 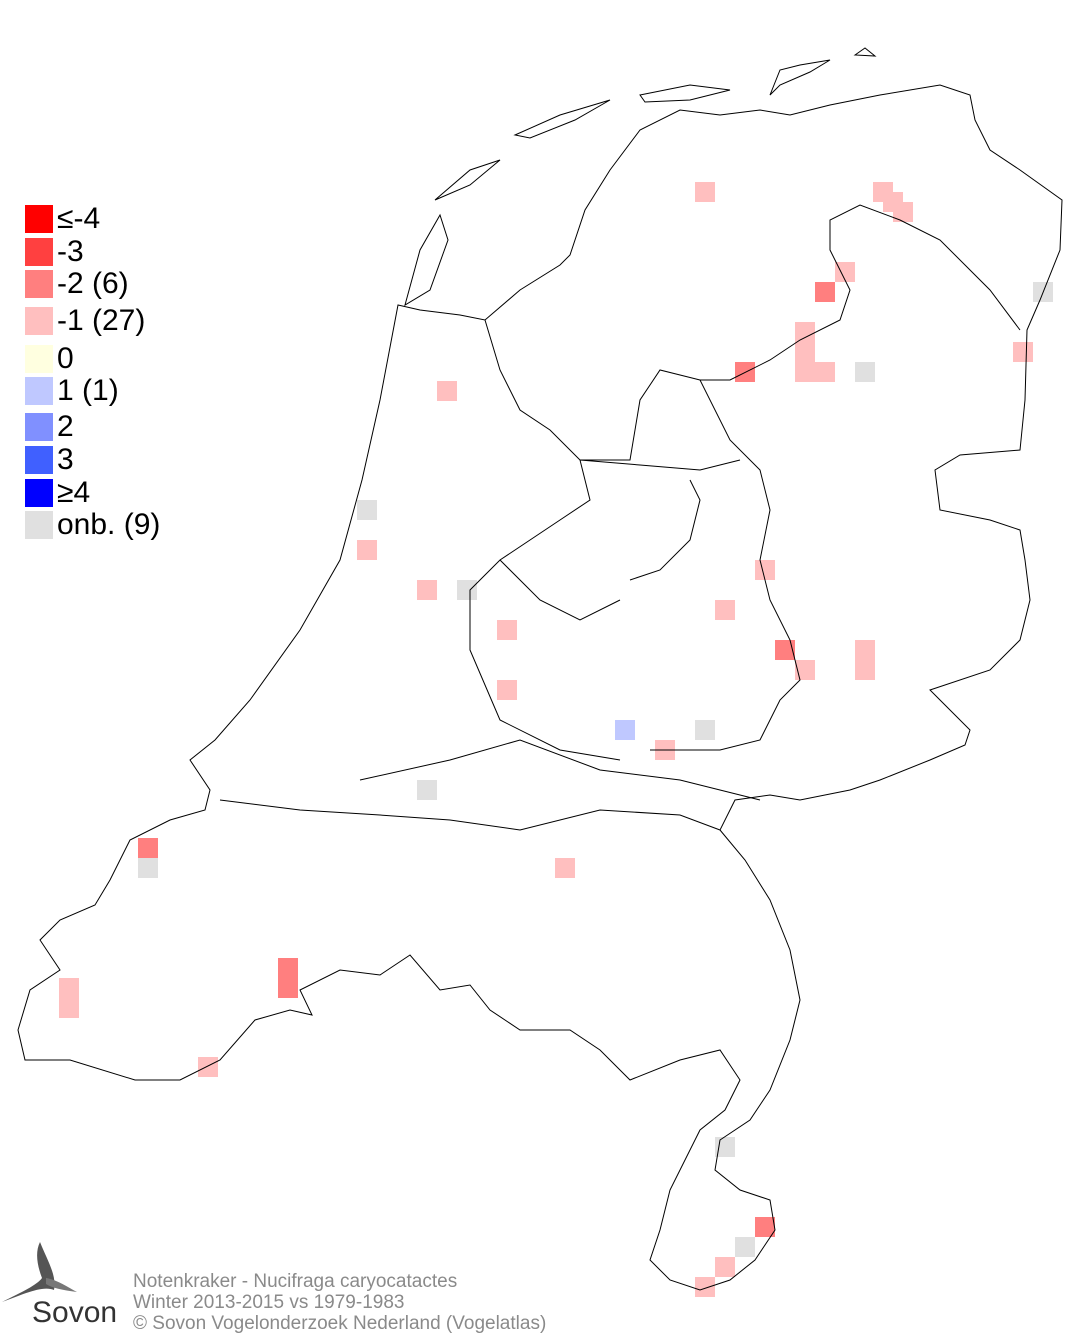 I want to click on legend-label: 2, so click(x=65, y=426).